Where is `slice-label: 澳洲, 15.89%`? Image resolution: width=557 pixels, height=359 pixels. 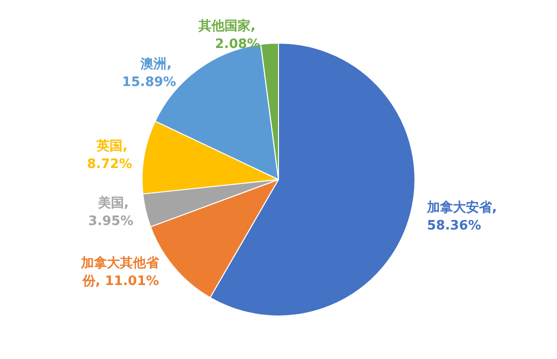
slice-label: 澳洲, 15.89% is located at coordinates (149, 73).